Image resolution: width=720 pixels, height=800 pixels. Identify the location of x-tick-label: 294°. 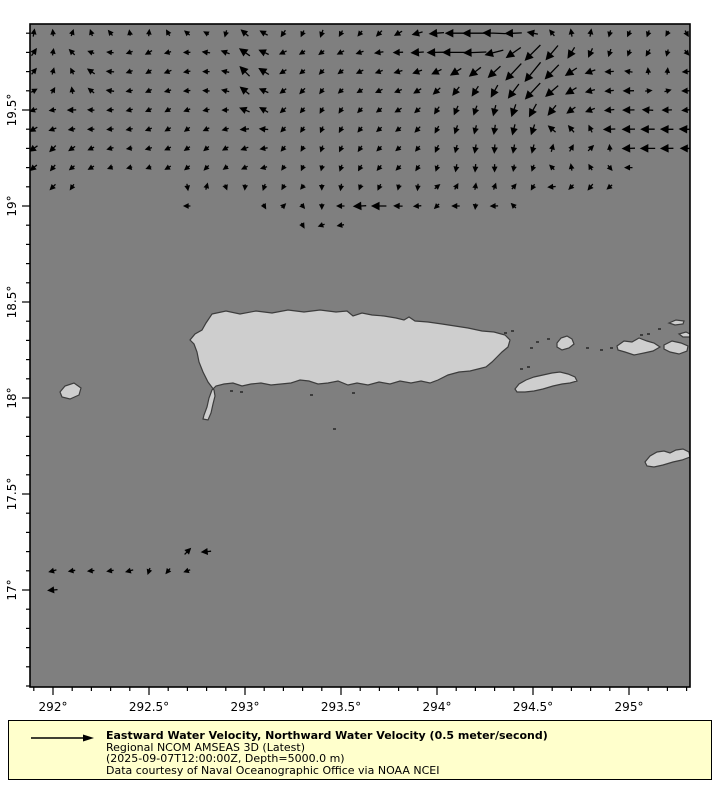
(437, 707).